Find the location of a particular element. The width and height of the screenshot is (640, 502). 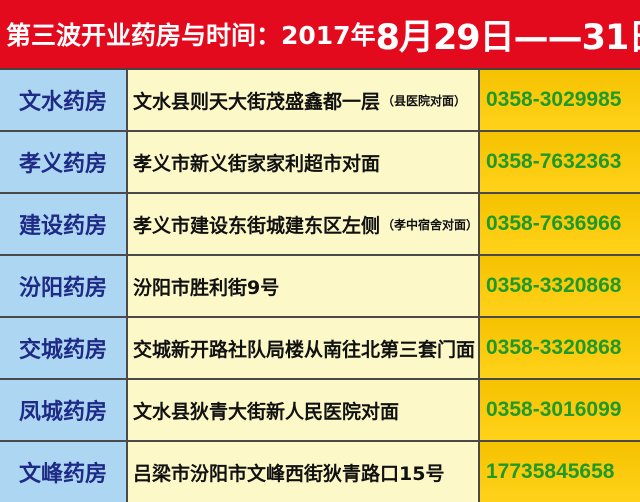

pharmacy-address: 交城新开路社队局楼从南往北第三套门面 is located at coordinates (304, 348).